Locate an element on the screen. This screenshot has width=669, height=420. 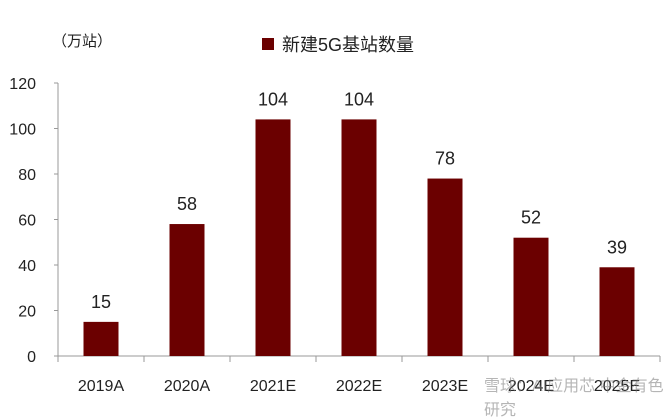
watermark: 雪球：AI应用芯 中金有色研究 is located at coordinates (574, 398).